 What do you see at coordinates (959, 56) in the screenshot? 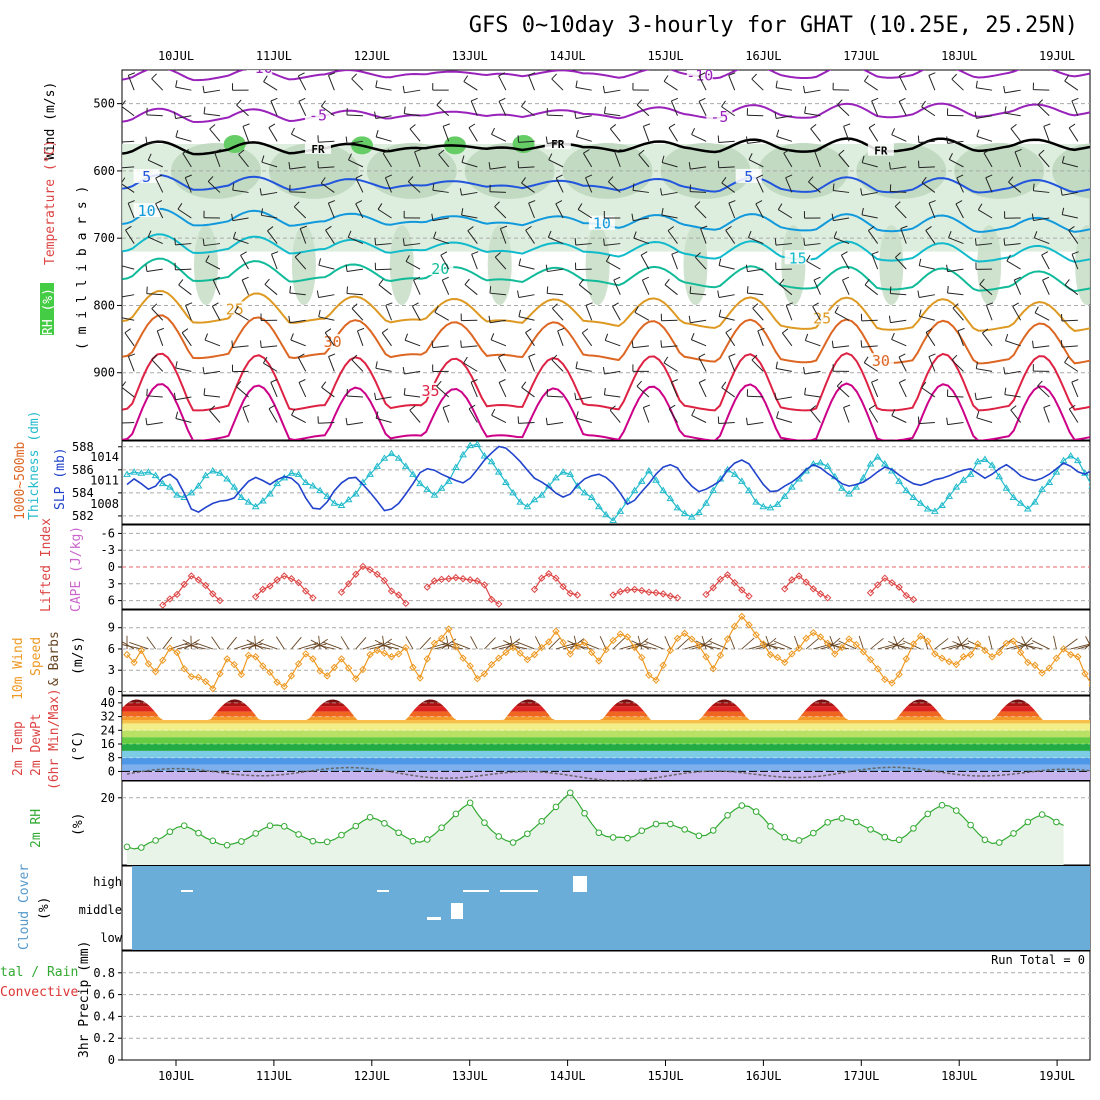
I see `date-label-top-18JUL: 18JUL` at bounding box center [959, 56].